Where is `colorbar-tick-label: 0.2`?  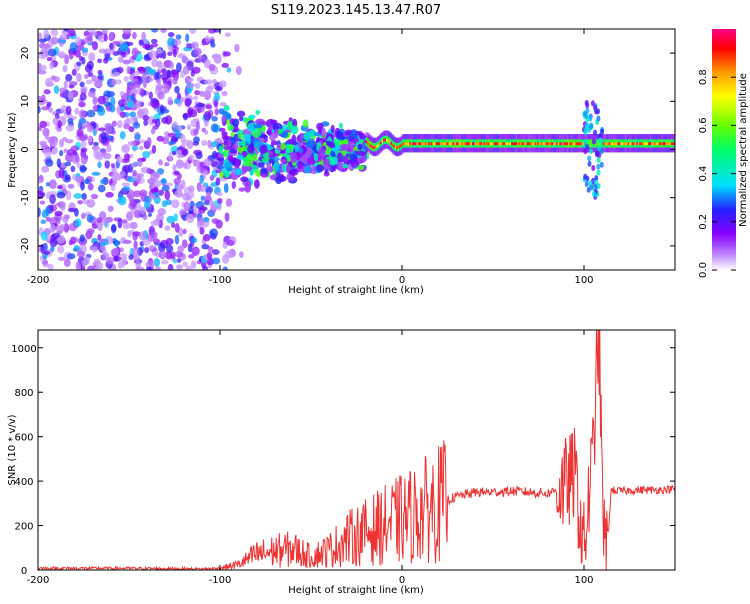
colorbar-tick-label: 0.2 is located at coordinates (703, 222).